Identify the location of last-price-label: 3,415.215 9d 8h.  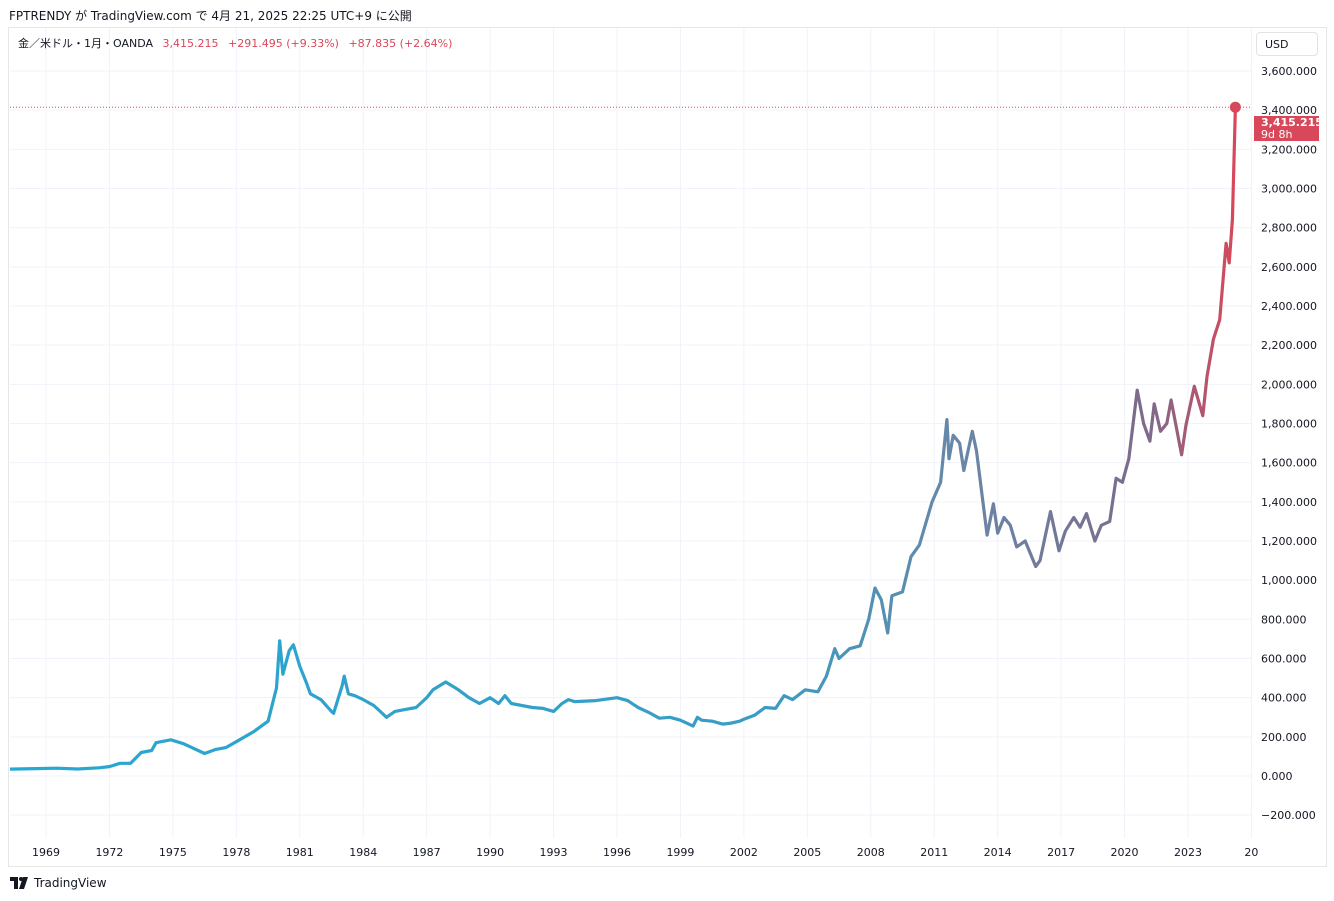
(1288, 128).